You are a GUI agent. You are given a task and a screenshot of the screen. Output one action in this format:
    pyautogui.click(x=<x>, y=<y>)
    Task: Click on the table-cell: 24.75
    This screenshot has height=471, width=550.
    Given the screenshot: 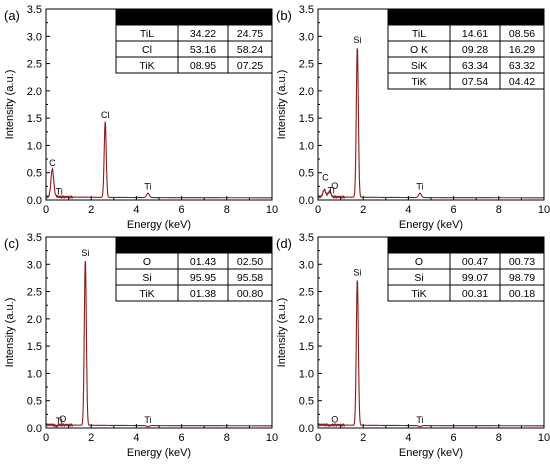 What is the action you would take?
    pyautogui.click(x=250, y=34)
    